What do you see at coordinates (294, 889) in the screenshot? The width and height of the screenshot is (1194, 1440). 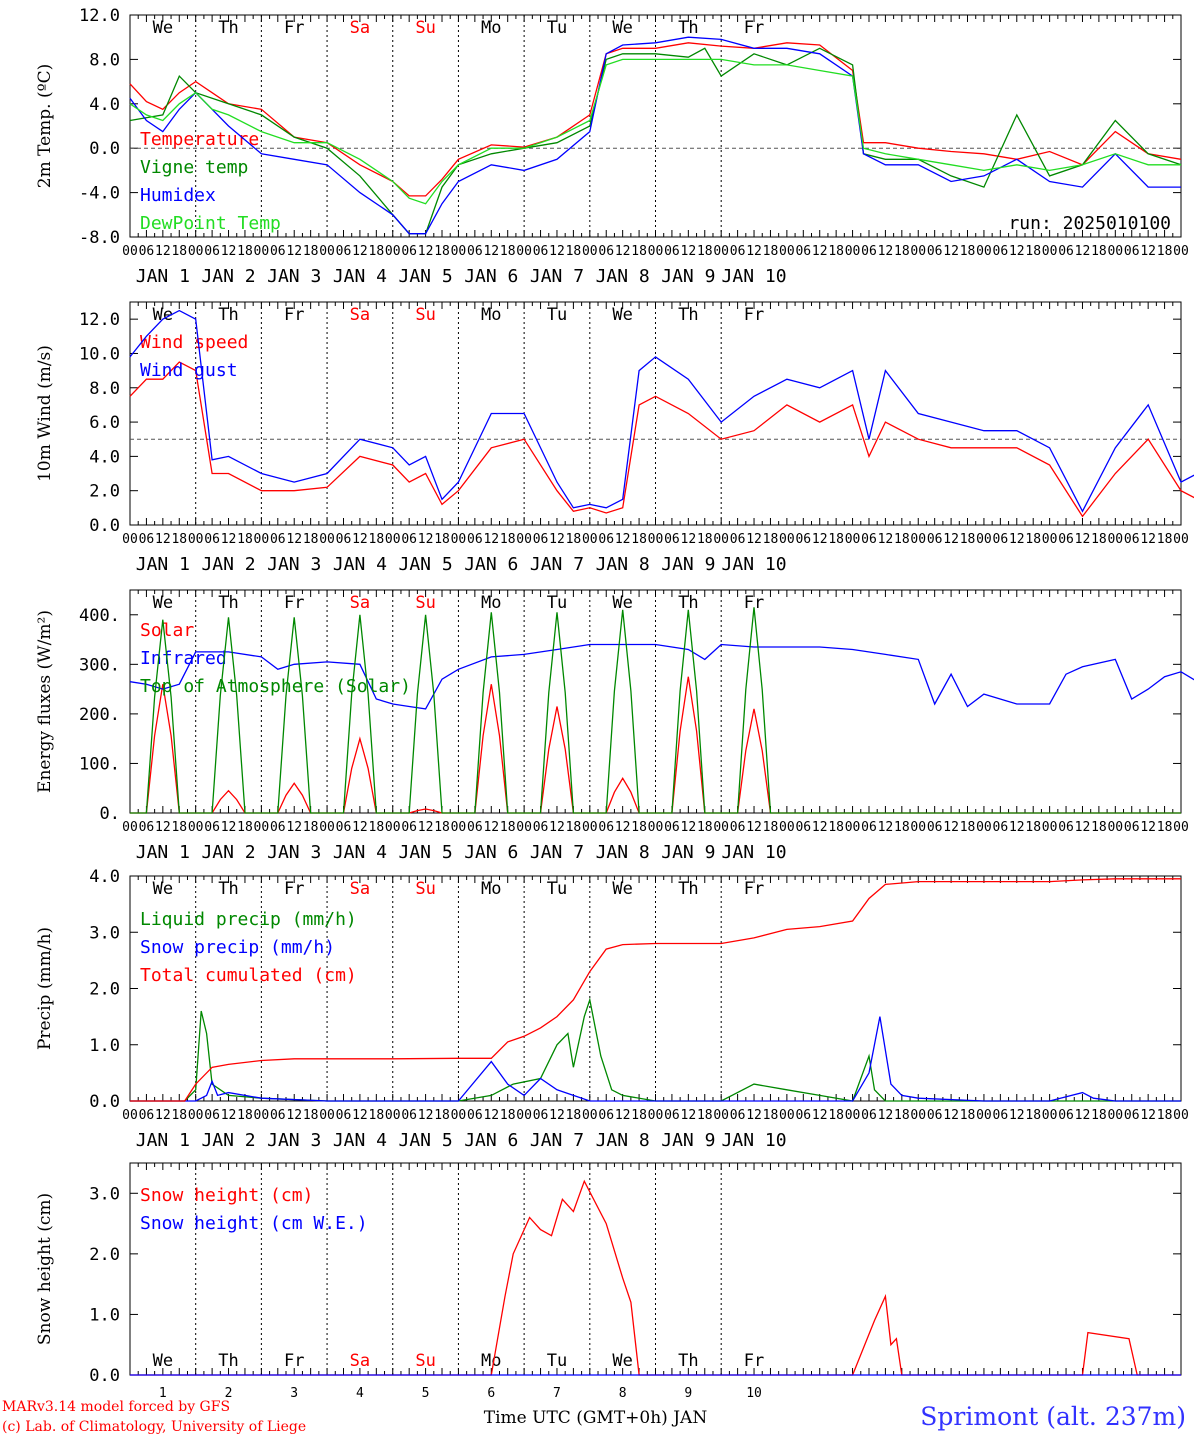 I see `day-name: Fr` at bounding box center [294, 889].